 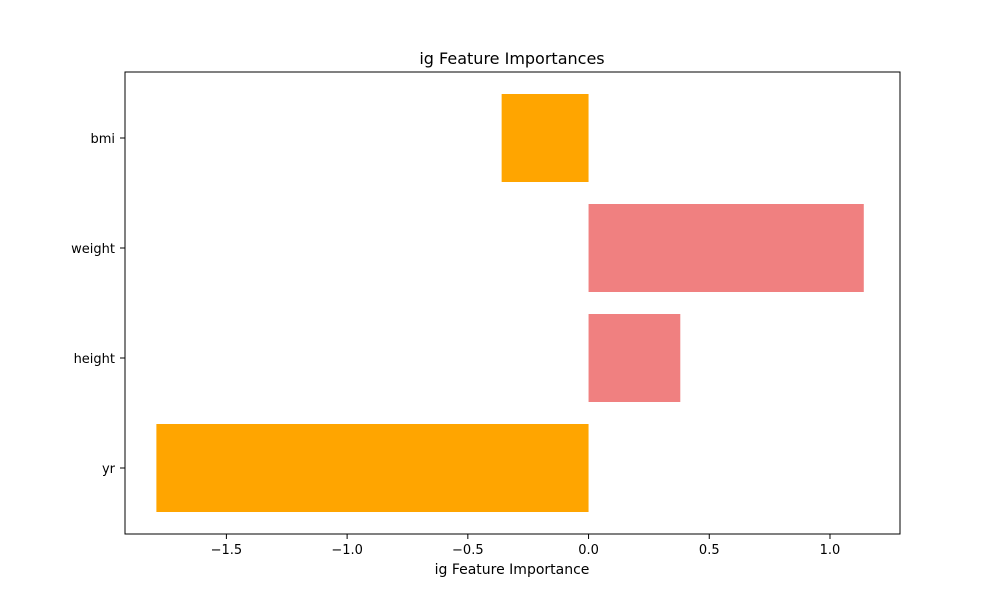 I want to click on y-tick-label: height, so click(x=94, y=359).